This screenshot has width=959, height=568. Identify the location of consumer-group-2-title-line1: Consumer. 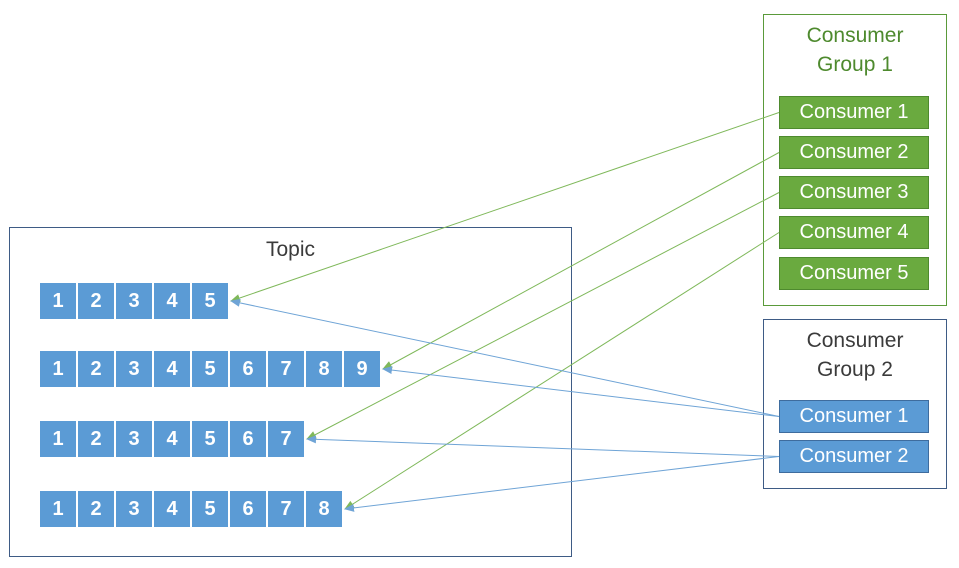
(855, 340).